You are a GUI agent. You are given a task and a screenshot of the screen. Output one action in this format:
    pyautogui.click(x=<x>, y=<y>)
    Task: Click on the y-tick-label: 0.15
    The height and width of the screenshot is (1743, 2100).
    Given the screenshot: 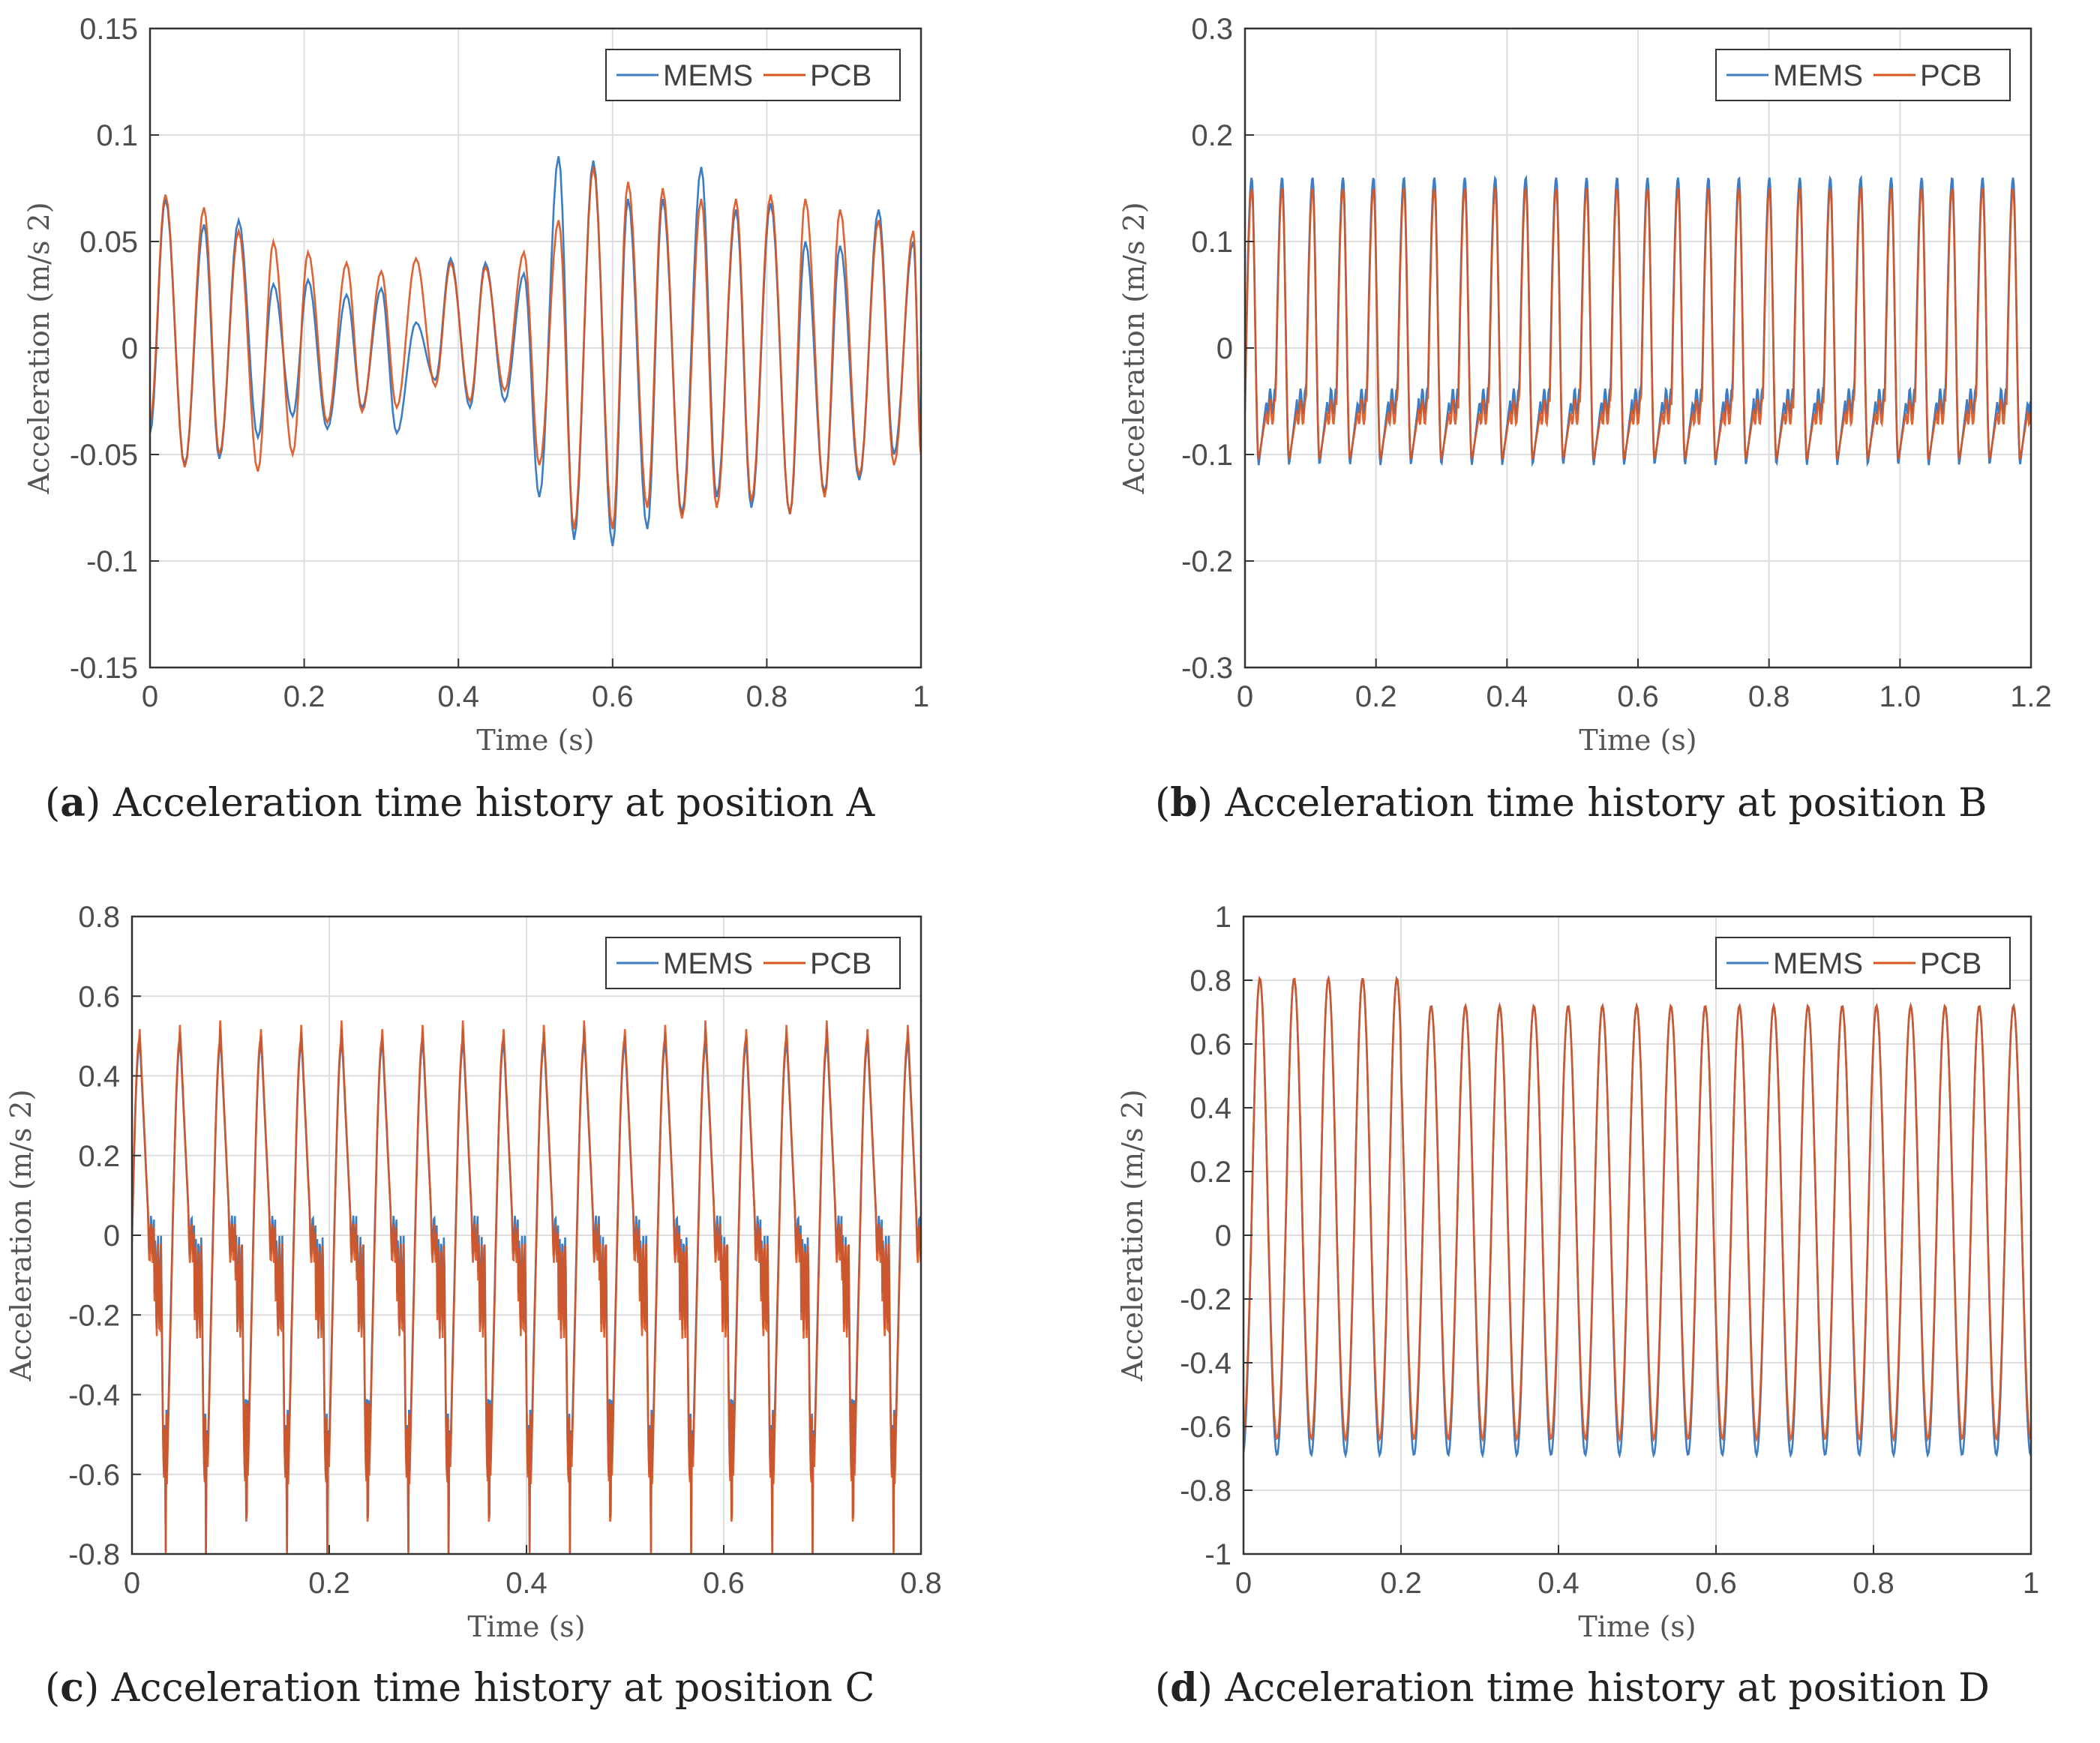 What is the action you would take?
    pyautogui.click(x=109, y=29)
    